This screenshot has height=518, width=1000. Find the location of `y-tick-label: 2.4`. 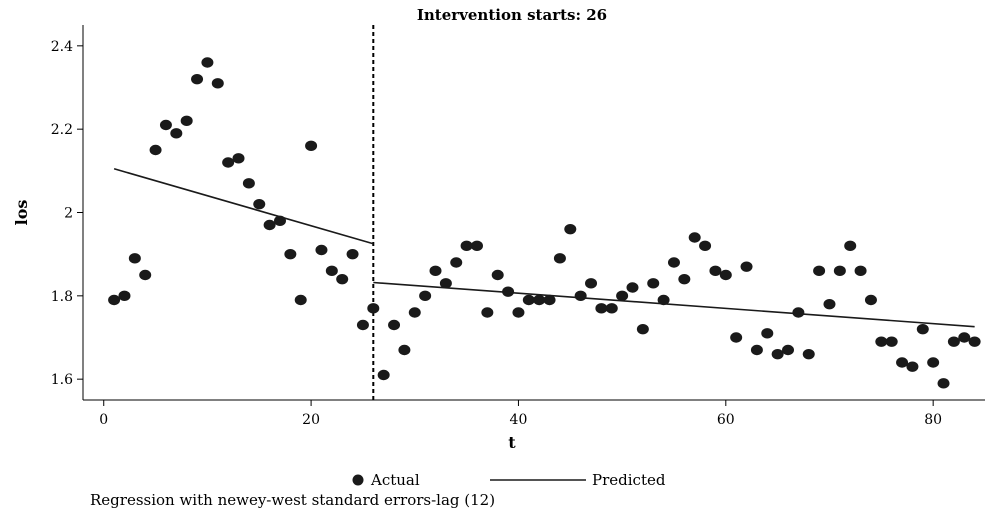

y-tick-label: 2.4 is located at coordinates (62, 47).